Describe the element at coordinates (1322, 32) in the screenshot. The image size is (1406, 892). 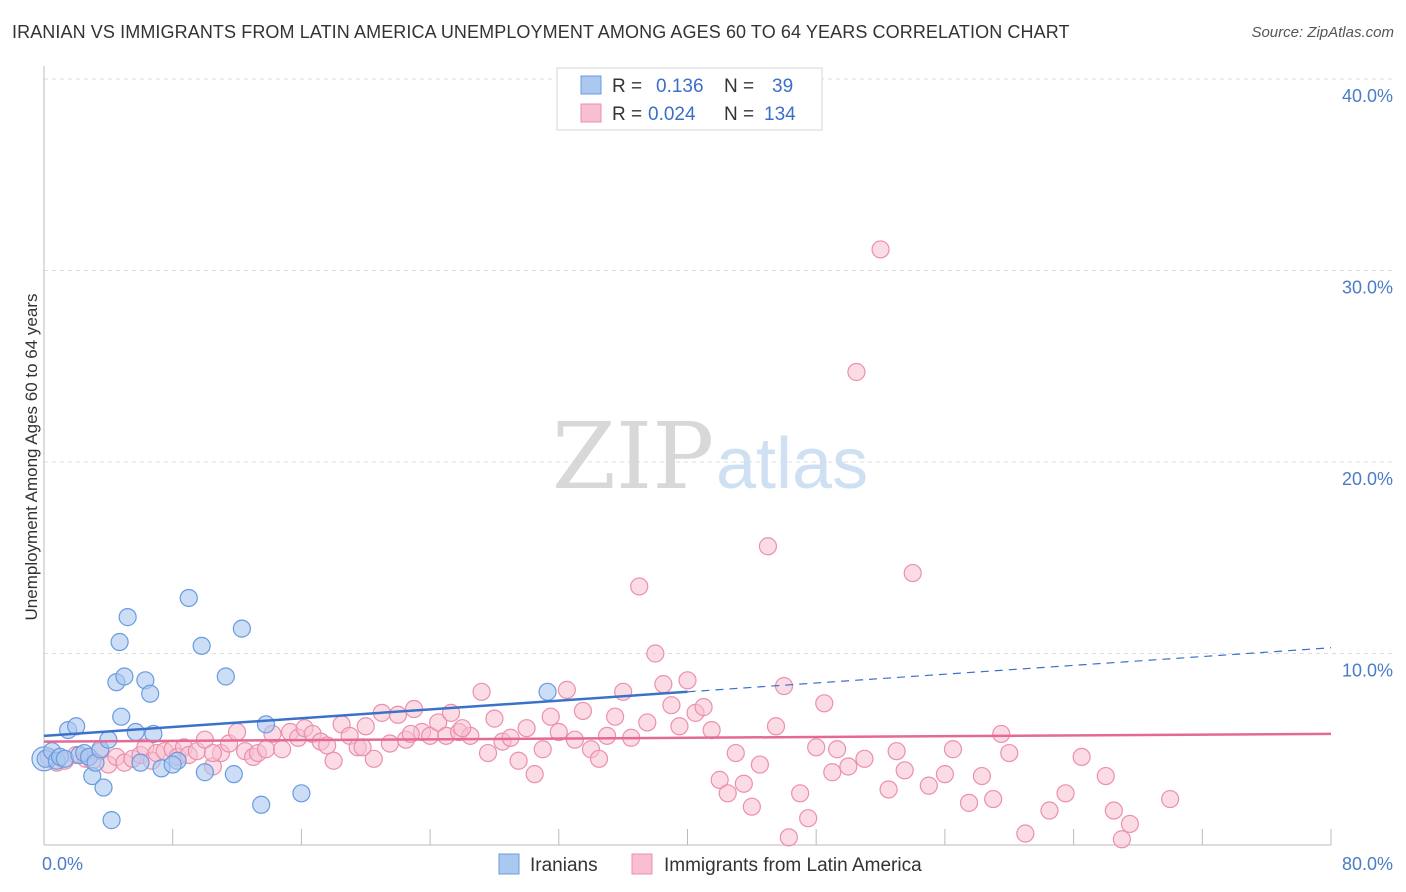
I see `source-label: Source: ZipAtlas.com` at that location.